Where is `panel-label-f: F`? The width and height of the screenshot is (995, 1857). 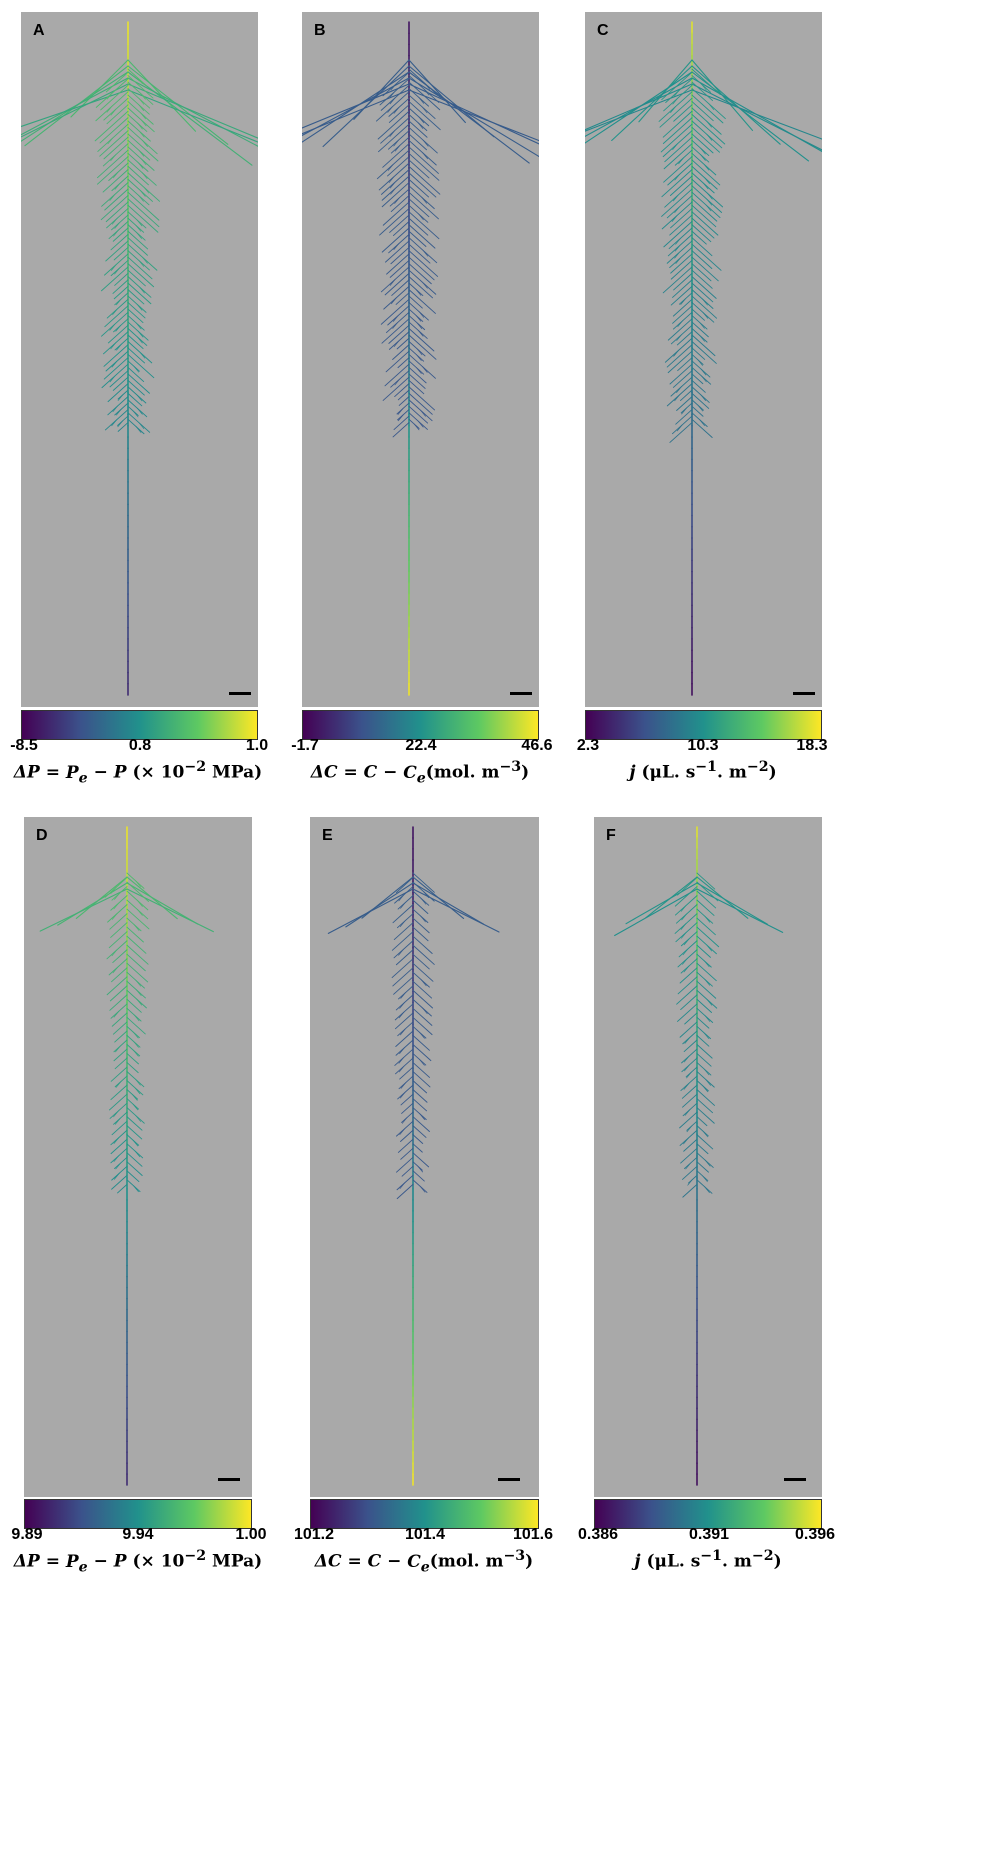 panel-label-f: F is located at coordinates (611, 835).